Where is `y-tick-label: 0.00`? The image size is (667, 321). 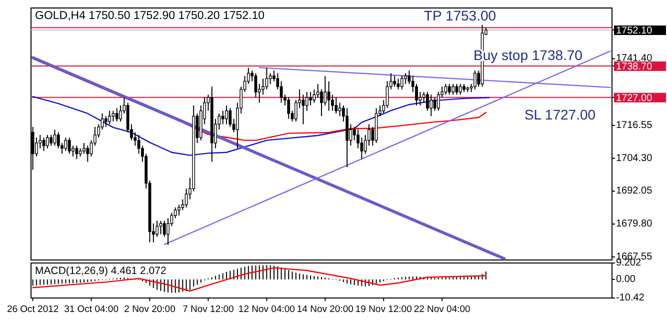 y-tick-label: 0.00 is located at coordinates (626, 279).